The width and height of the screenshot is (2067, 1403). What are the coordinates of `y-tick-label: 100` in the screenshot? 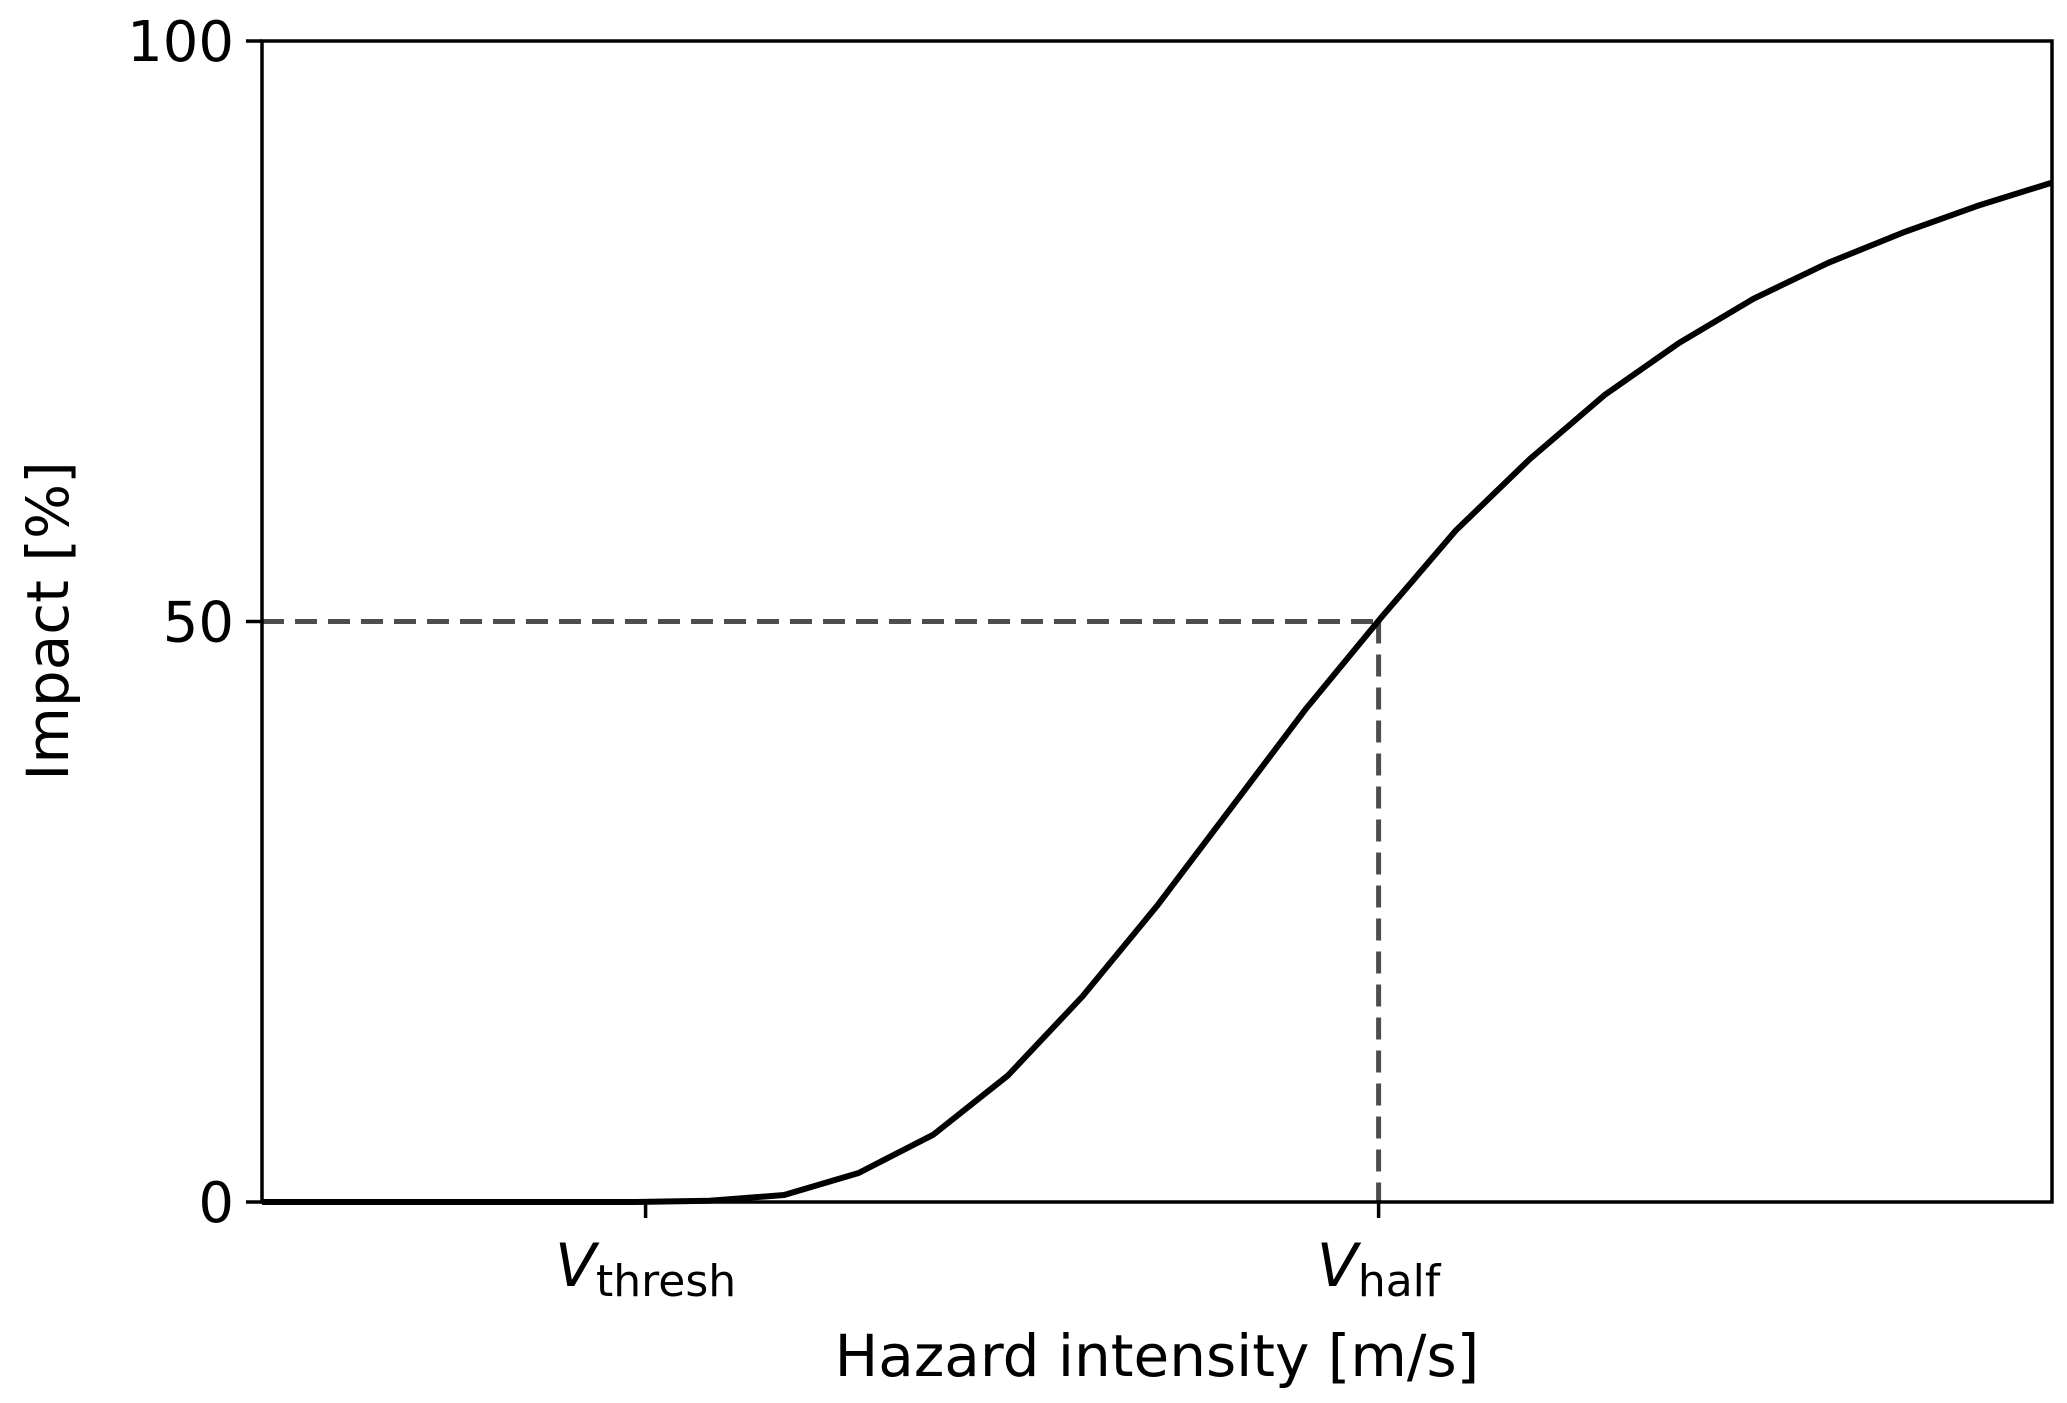 It's located at (180, 42).